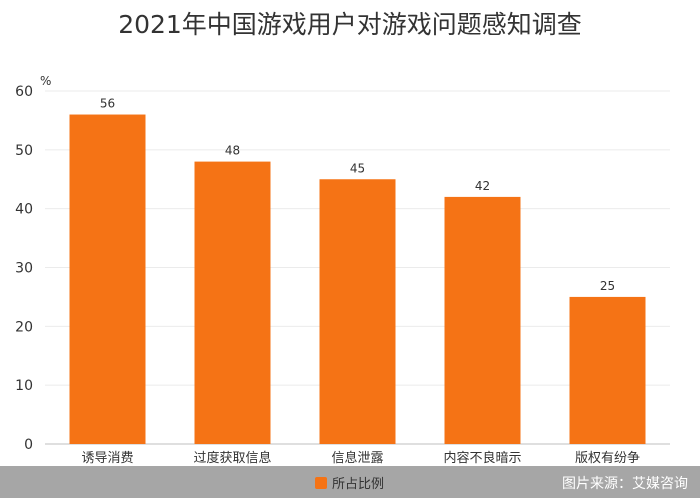 The width and height of the screenshot is (700, 498). Describe the element at coordinates (358, 484) in the screenshot. I see `legend-label: 所占比例` at that location.